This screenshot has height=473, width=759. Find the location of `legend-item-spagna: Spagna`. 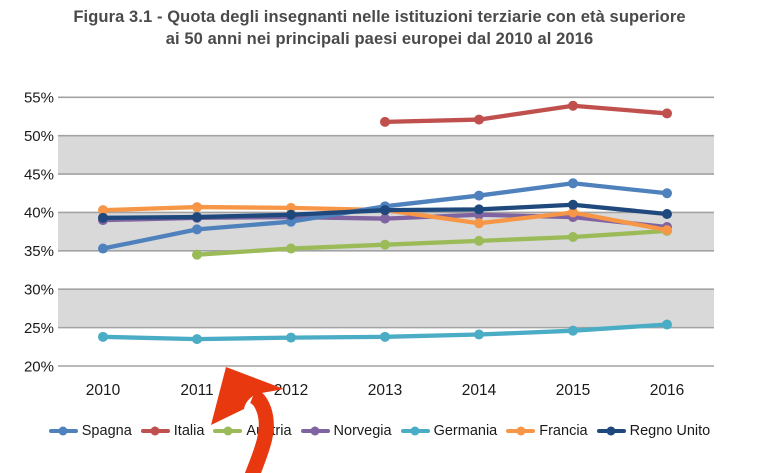

legend-item-spagna: Spagna is located at coordinates (90, 431).